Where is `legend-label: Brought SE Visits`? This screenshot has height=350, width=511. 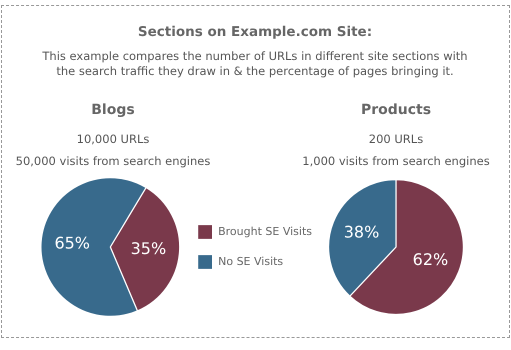
legend-label: Brought SE Visits is located at coordinates (265, 231).